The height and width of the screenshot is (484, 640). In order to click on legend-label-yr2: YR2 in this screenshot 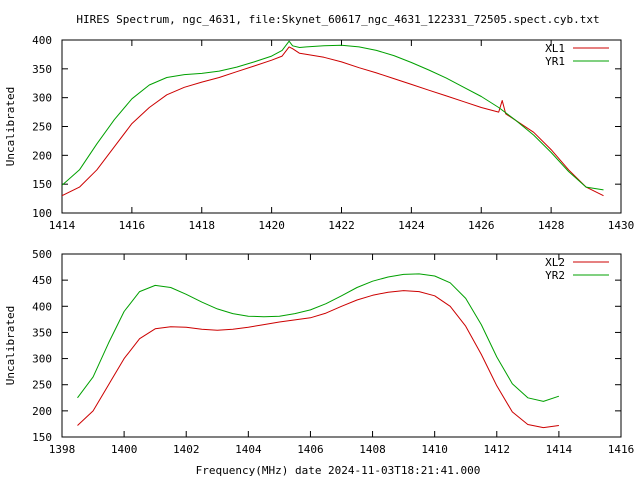, I will do `click(555, 275)`.